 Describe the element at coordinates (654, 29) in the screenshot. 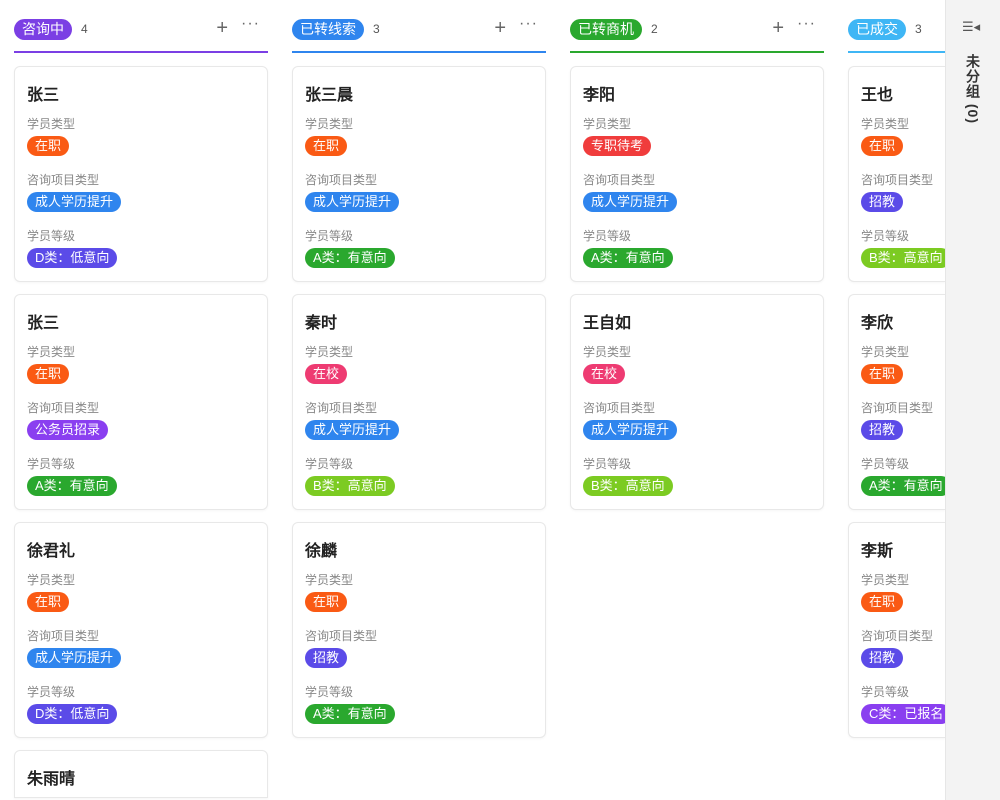

I see `column-count: 2` at that location.